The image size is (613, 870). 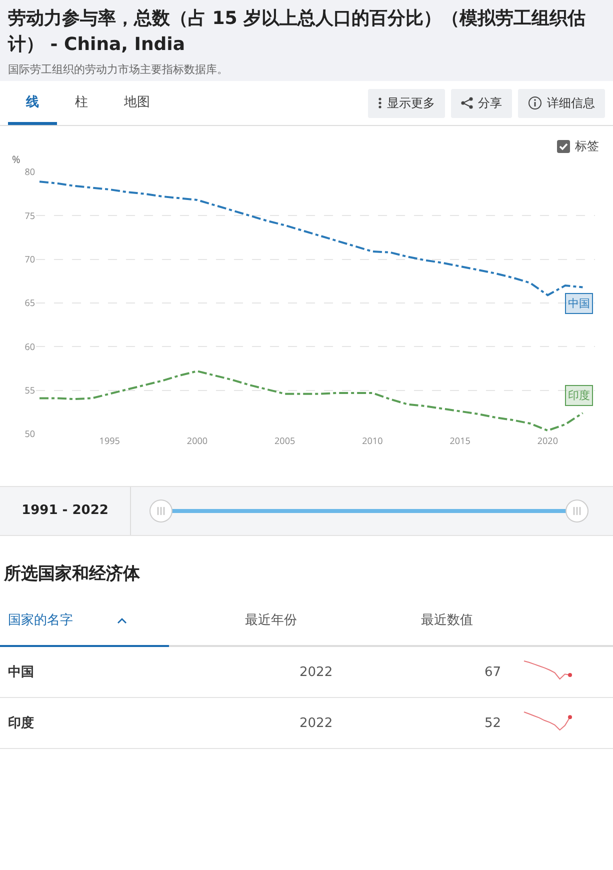 I want to click on x-tick-label: 2005, so click(x=285, y=440).